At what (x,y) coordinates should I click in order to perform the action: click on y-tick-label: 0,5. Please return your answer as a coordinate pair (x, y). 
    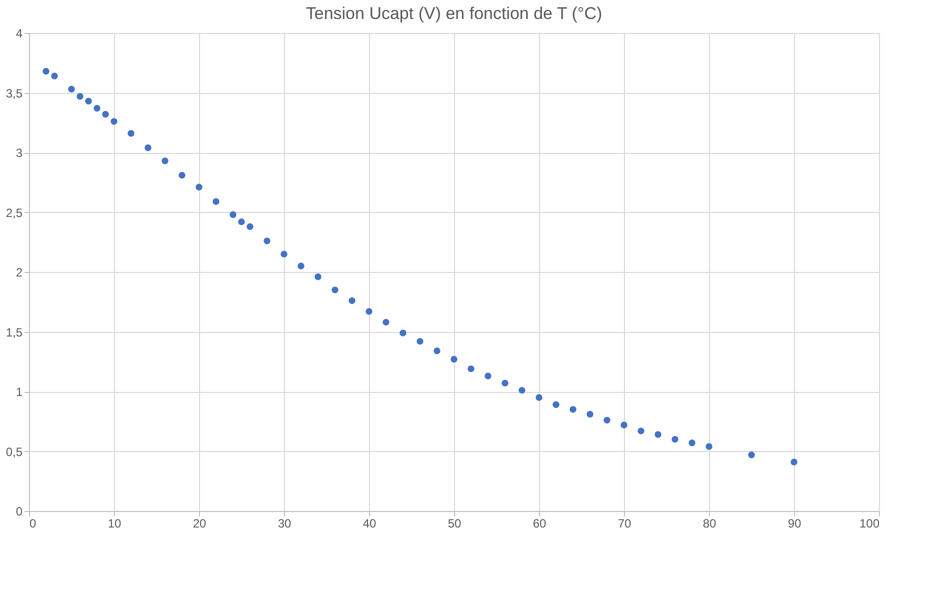
    Looking at the image, I should click on (14, 451).